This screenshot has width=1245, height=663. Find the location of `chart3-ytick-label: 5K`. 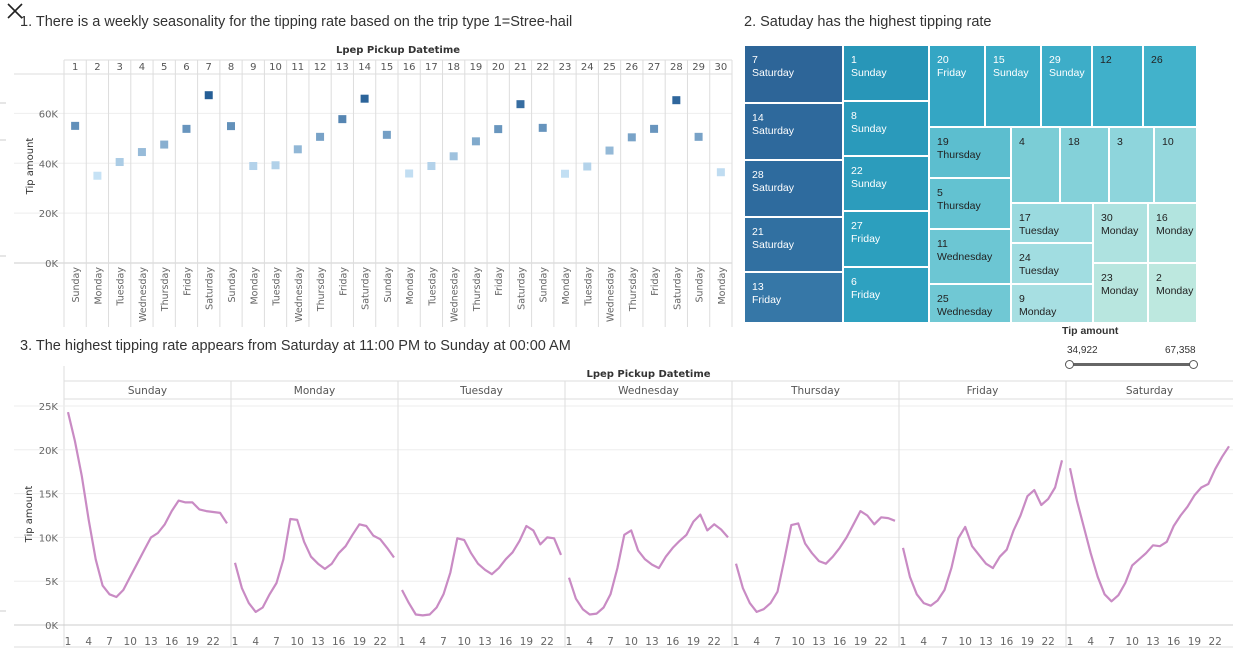

chart3-ytick-label: 5K is located at coordinates (51, 582).